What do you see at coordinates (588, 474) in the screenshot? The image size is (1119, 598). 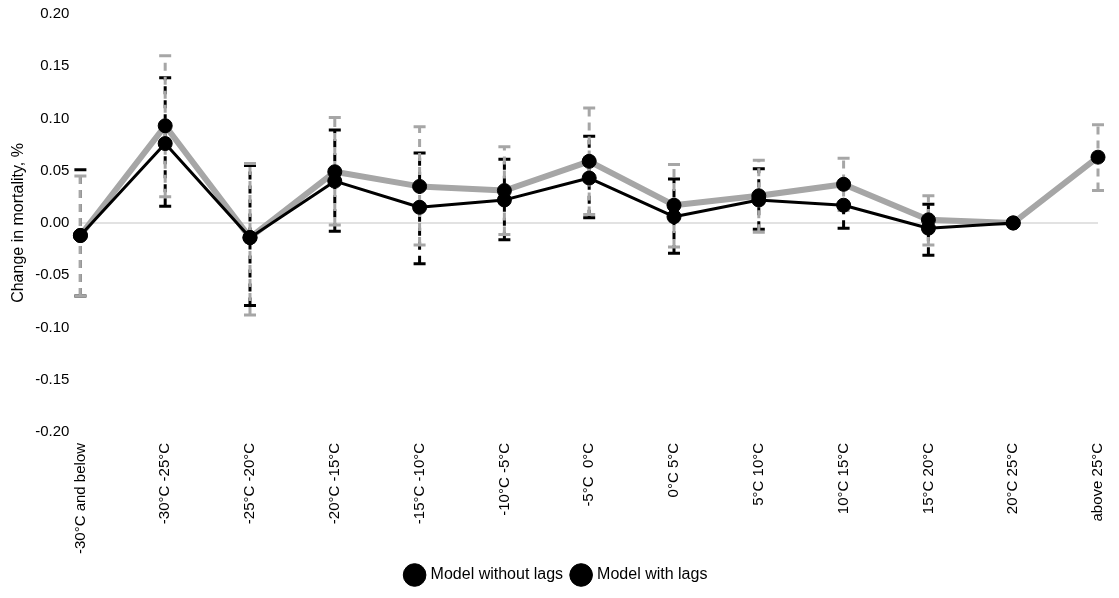 I see `x-tick-label: -5°C 0°C` at bounding box center [588, 474].